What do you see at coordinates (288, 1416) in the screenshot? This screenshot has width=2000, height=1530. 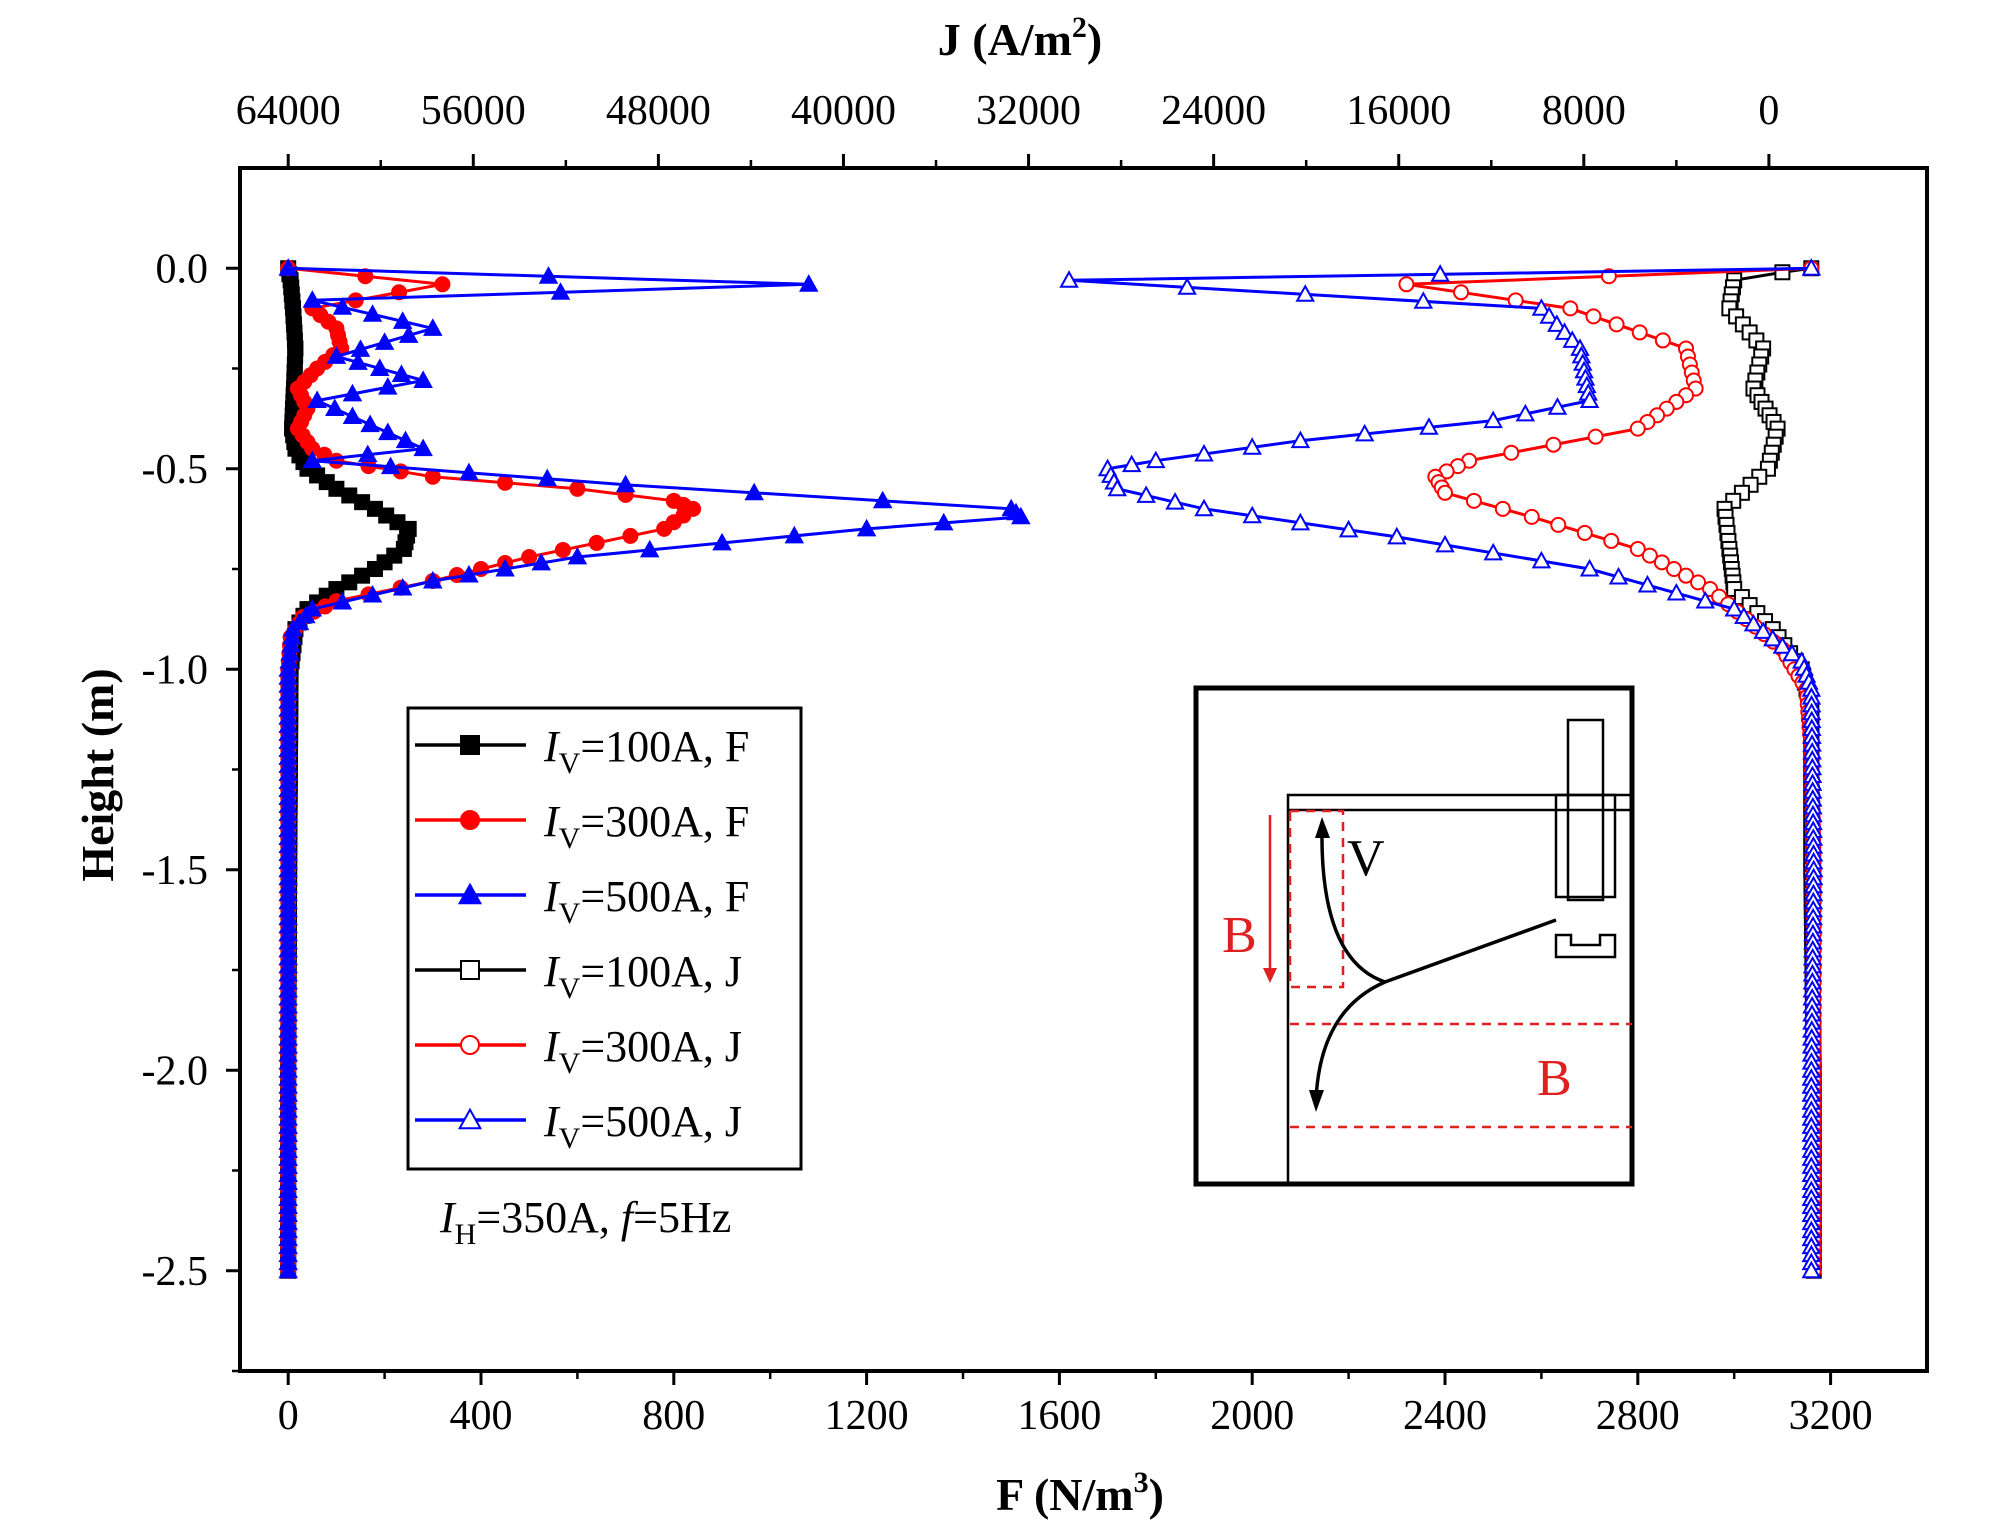 I see `x-bottom-tick-label: 0` at bounding box center [288, 1416].